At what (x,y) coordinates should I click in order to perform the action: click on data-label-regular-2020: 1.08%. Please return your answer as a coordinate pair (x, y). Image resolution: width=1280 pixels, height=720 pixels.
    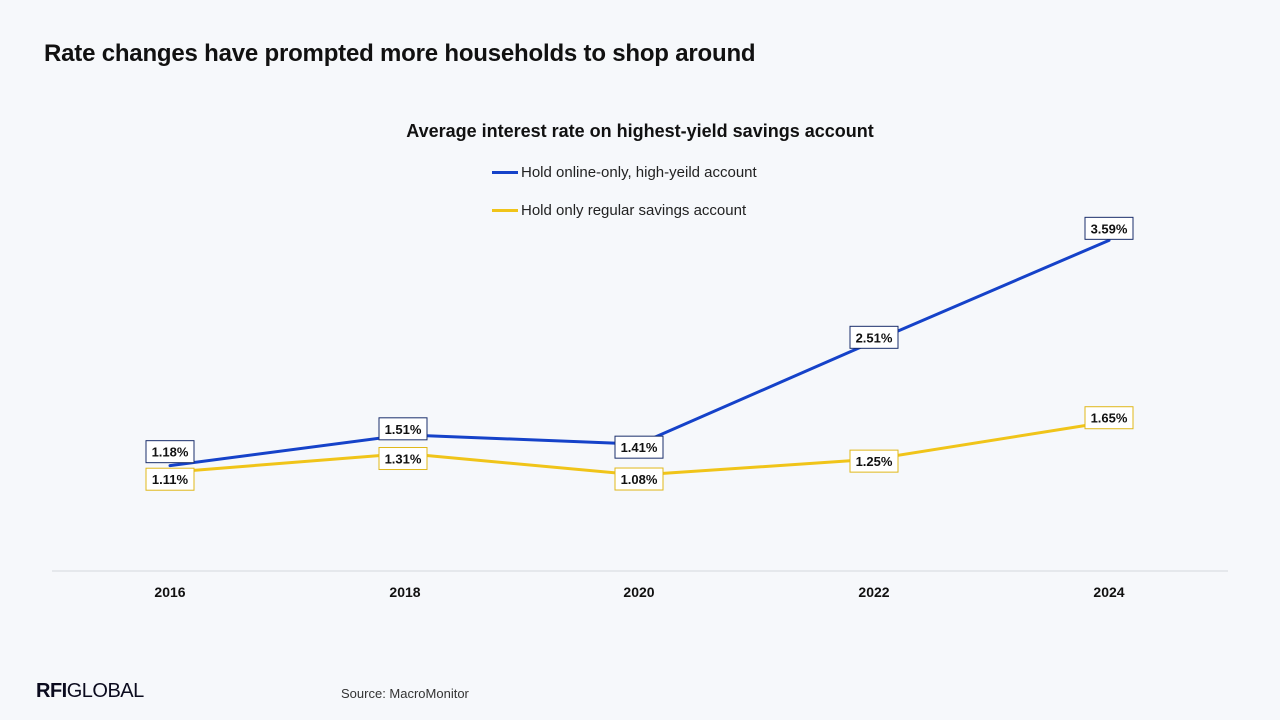
    Looking at the image, I should click on (639, 479).